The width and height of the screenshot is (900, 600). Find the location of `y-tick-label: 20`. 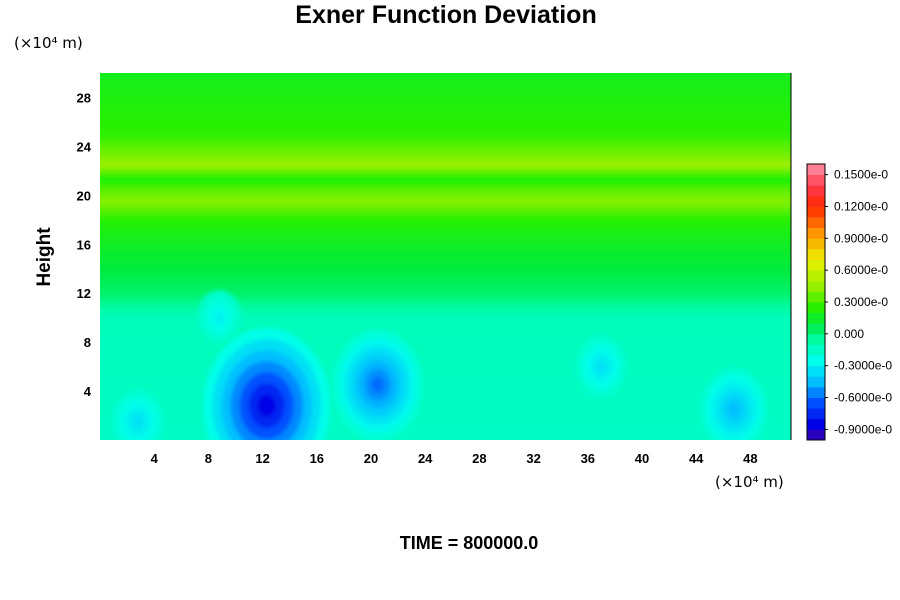

y-tick-label: 20 is located at coordinates (84, 195).